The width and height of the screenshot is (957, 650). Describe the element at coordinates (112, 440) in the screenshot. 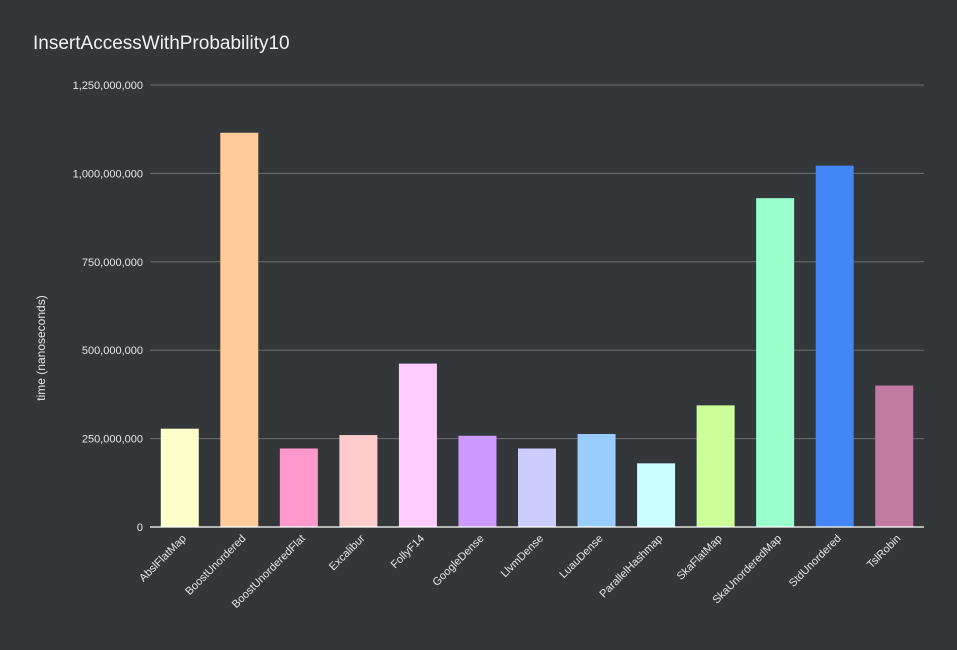

I see `y-tick-label: 250,000,000` at that location.